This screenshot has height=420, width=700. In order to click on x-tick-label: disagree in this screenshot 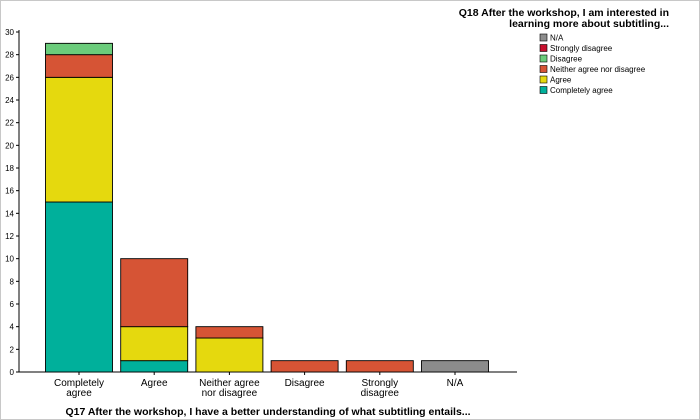, I will do `click(380, 393)`.